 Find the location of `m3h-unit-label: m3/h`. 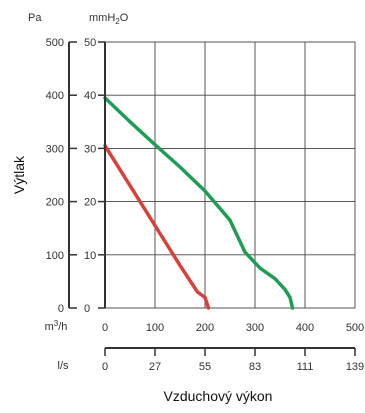

m3h-unit-label: m3/h is located at coordinates (56, 326).